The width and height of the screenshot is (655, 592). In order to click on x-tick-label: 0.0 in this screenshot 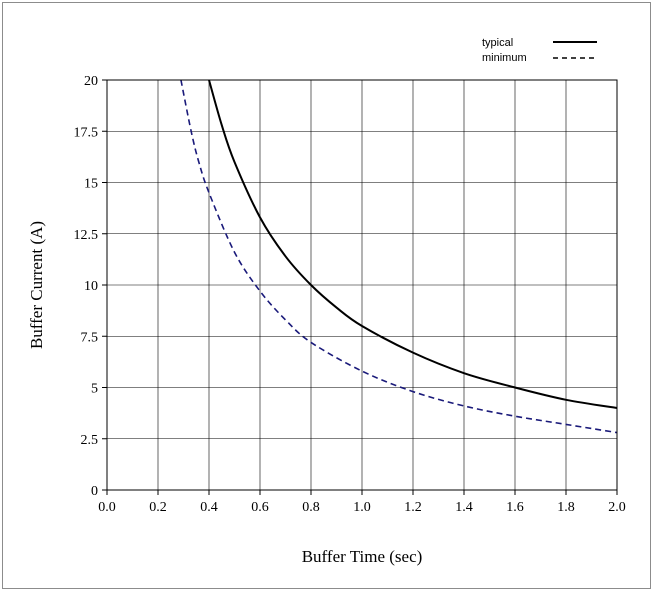, I will do `click(107, 507)`.